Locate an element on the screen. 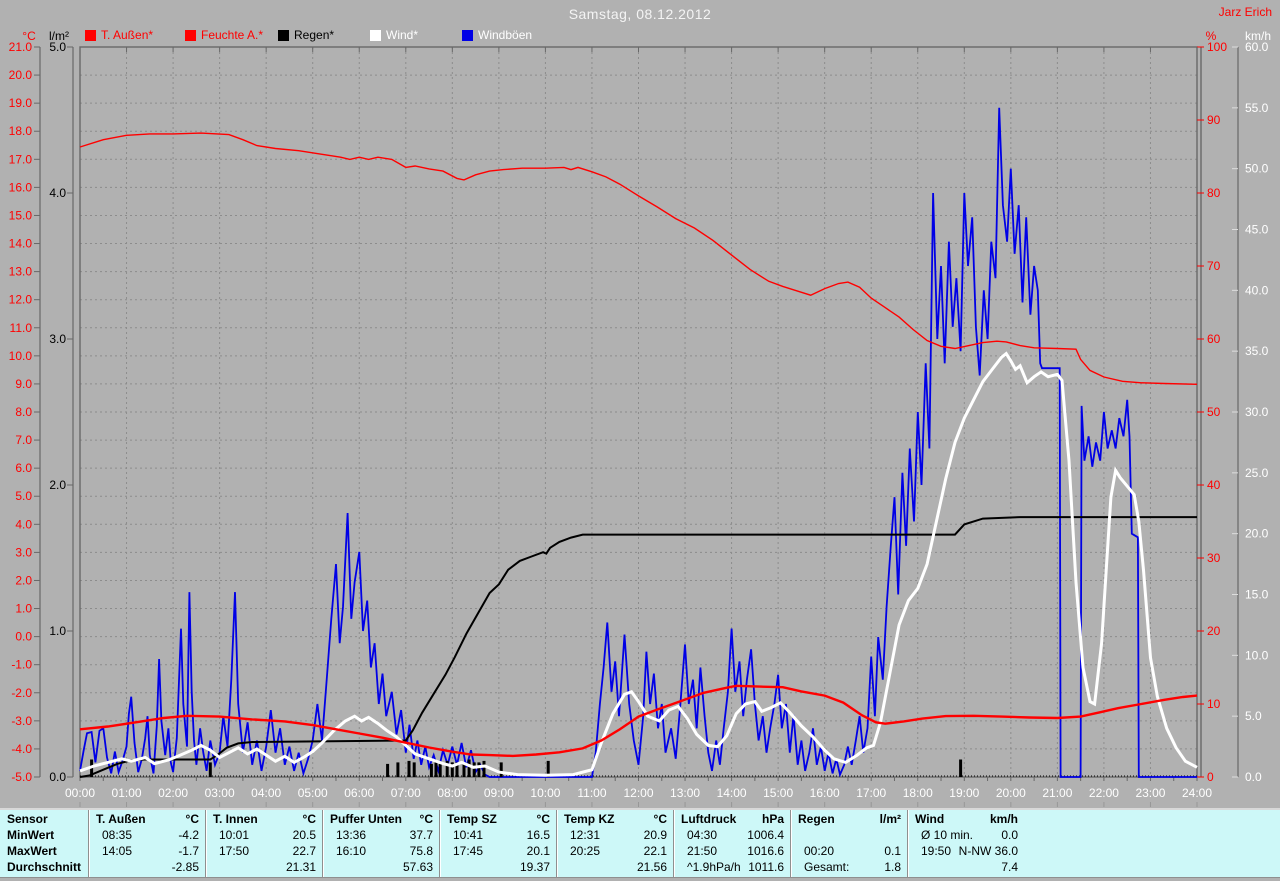 Image resolution: width=1280 pixels, height=881 pixels. stat-value-cell: 20.9 is located at coordinates (655, 835).